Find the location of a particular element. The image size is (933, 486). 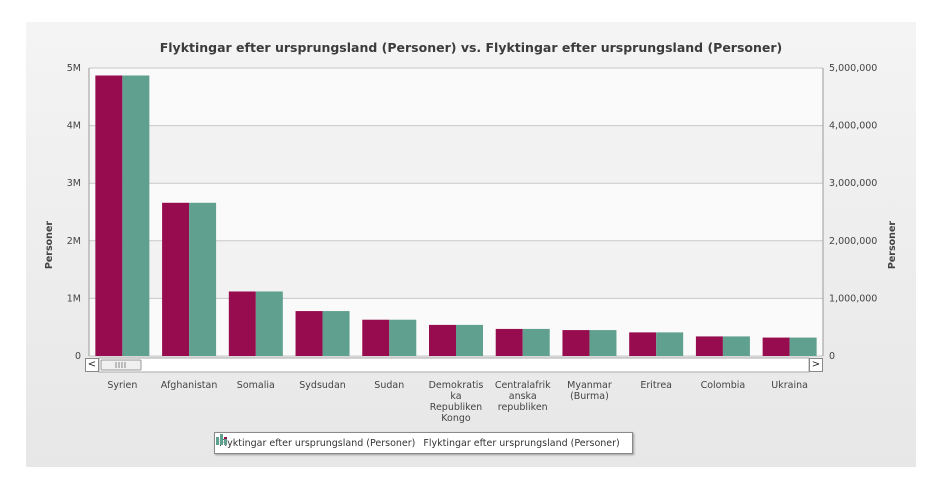

category-label-line: Afghanistan is located at coordinates (189, 385).